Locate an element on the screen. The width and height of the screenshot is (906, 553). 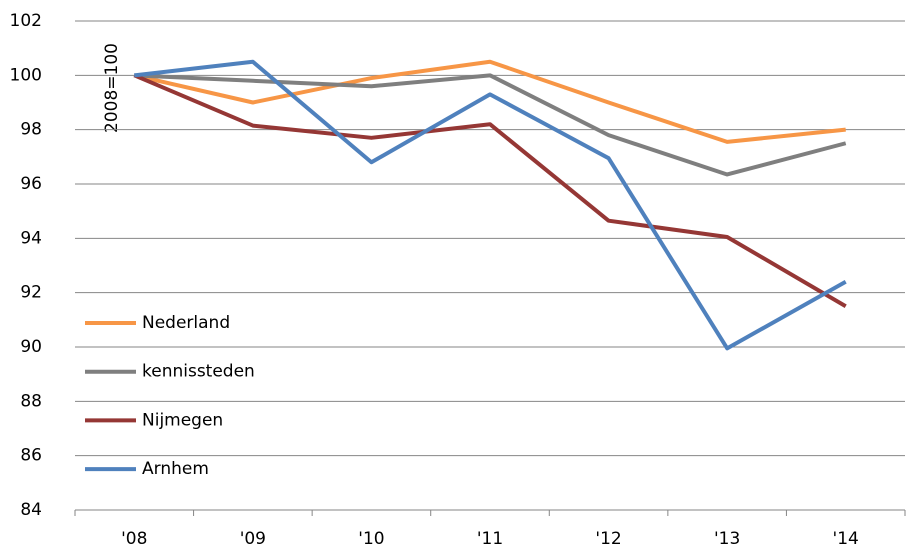
y-tick-label: 88 is located at coordinates (31, 401).